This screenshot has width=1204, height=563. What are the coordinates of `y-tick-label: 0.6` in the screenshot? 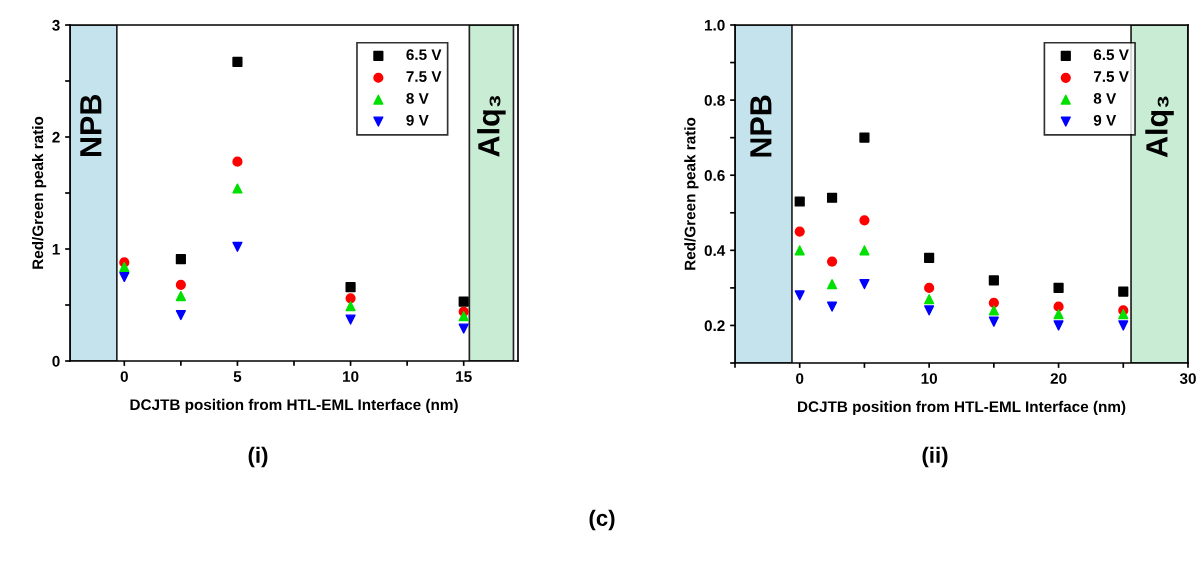 It's located at (714, 175).